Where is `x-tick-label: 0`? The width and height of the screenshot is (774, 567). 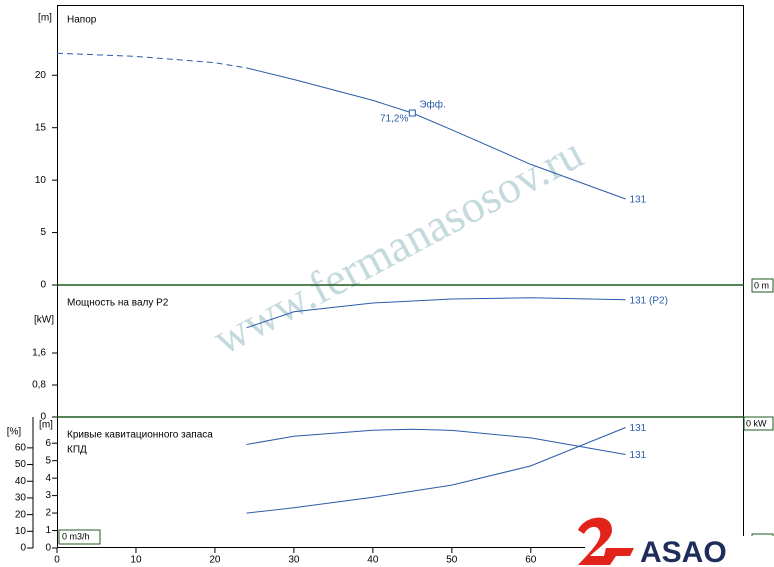
x-tick-label: 0 is located at coordinates (57, 560).